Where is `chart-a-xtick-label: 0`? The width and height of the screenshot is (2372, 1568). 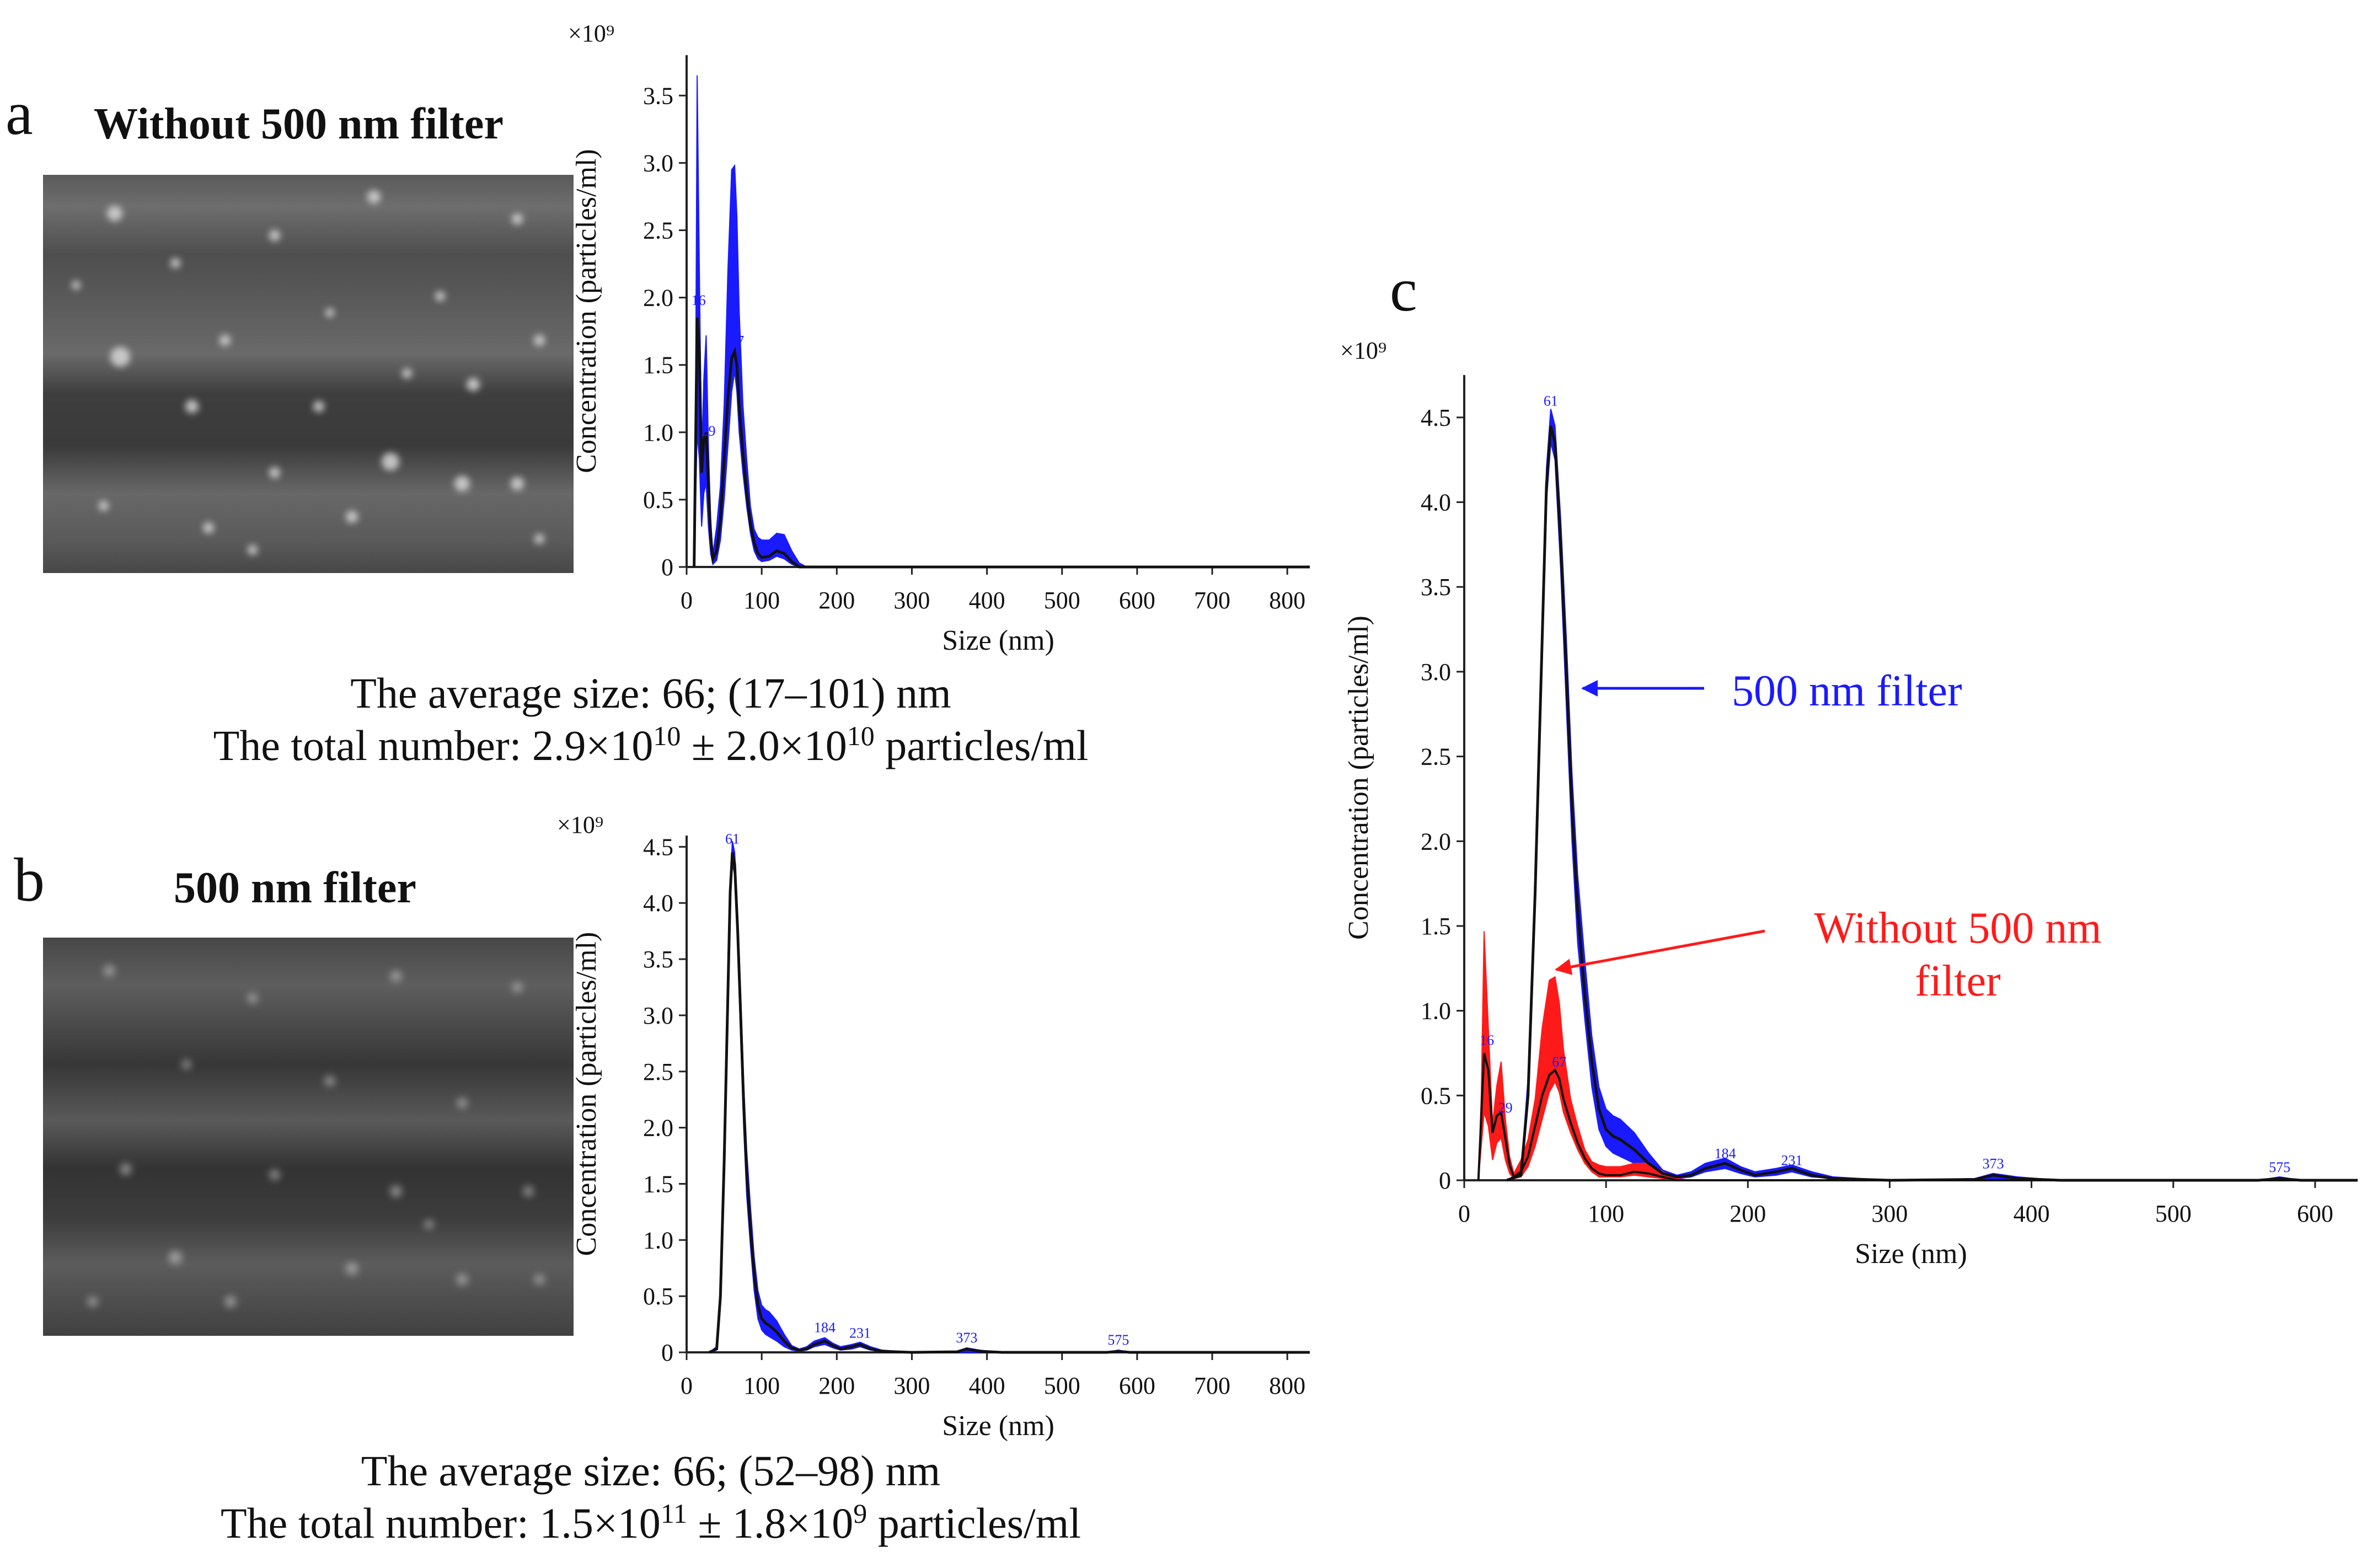 chart-a-xtick-label: 0 is located at coordinates (687, 601).